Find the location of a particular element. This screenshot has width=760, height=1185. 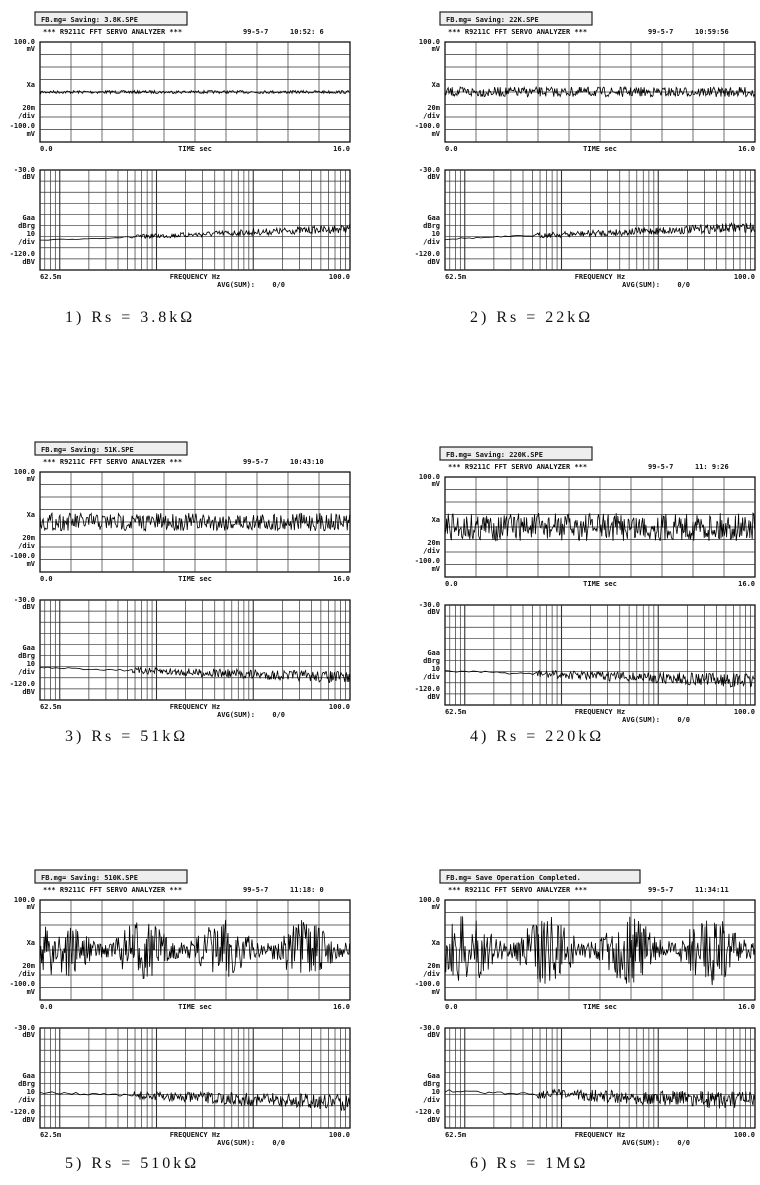

time: 10:43:10 is located at coordinates (307, 462).